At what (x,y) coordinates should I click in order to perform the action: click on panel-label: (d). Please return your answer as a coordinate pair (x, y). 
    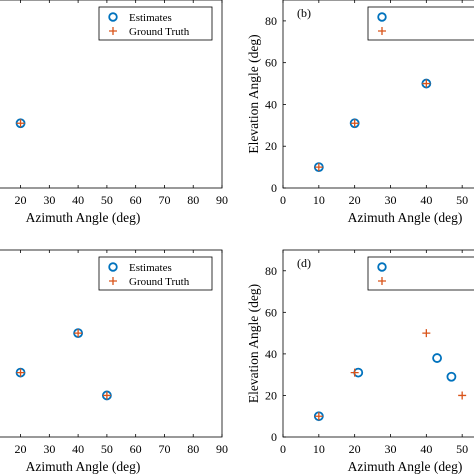
    Looking at the image, I should click on (304, 263).